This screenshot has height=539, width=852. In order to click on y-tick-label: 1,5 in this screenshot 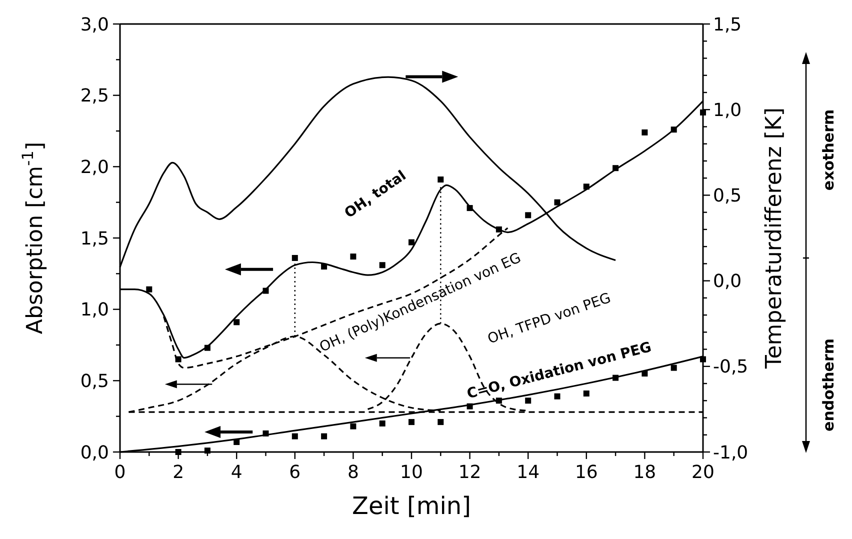, I will do `click(94, 239)`.